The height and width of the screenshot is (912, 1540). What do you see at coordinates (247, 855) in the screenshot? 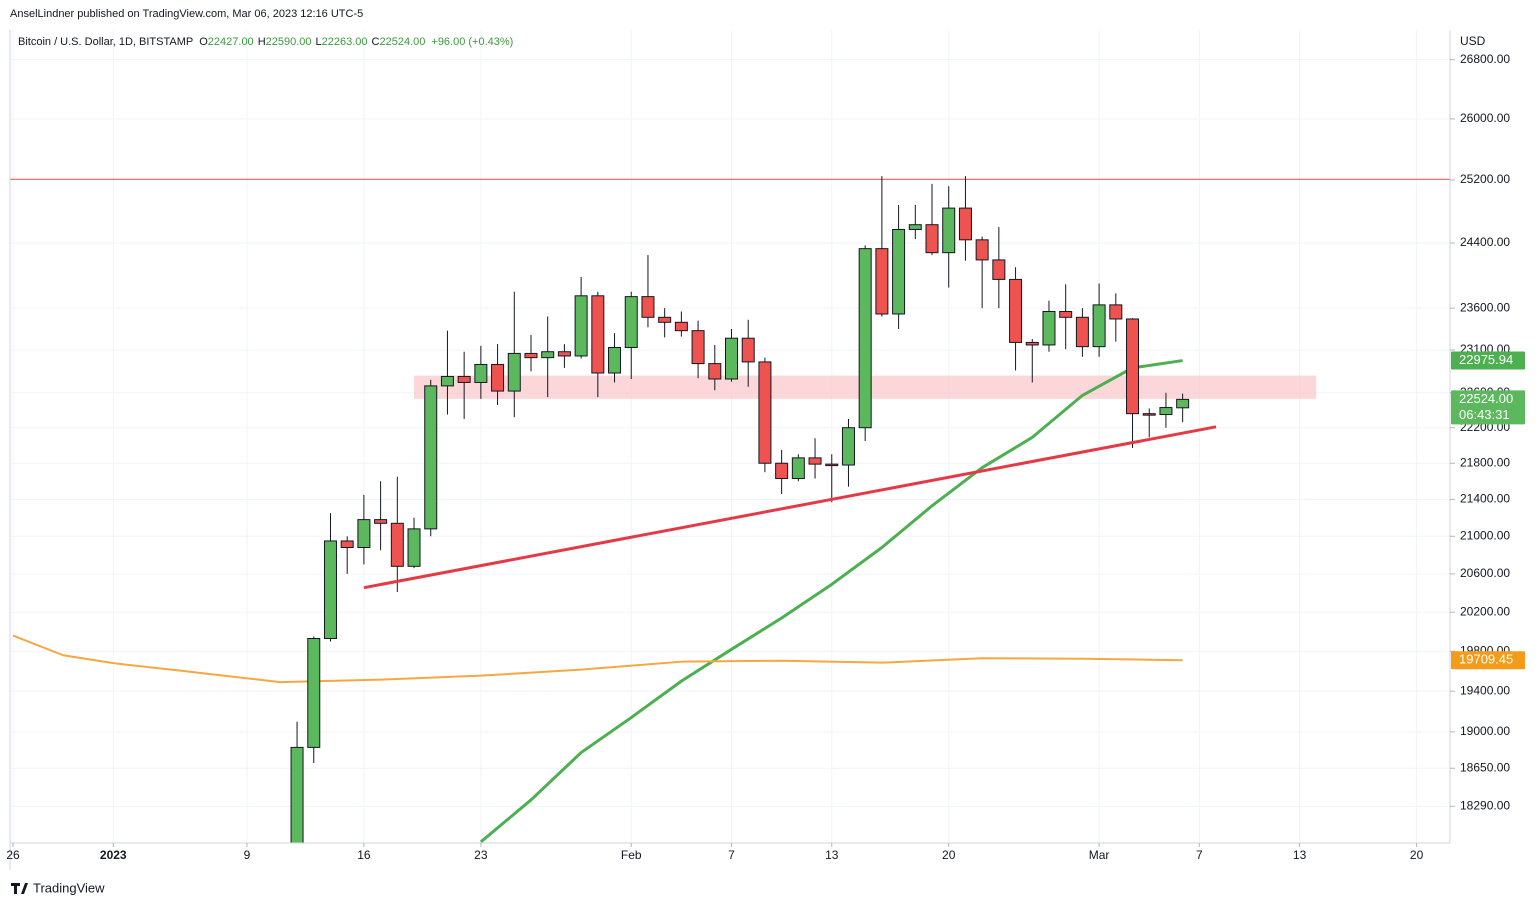
I see `x-tick-label: 9` at bounding box center [247, 855].